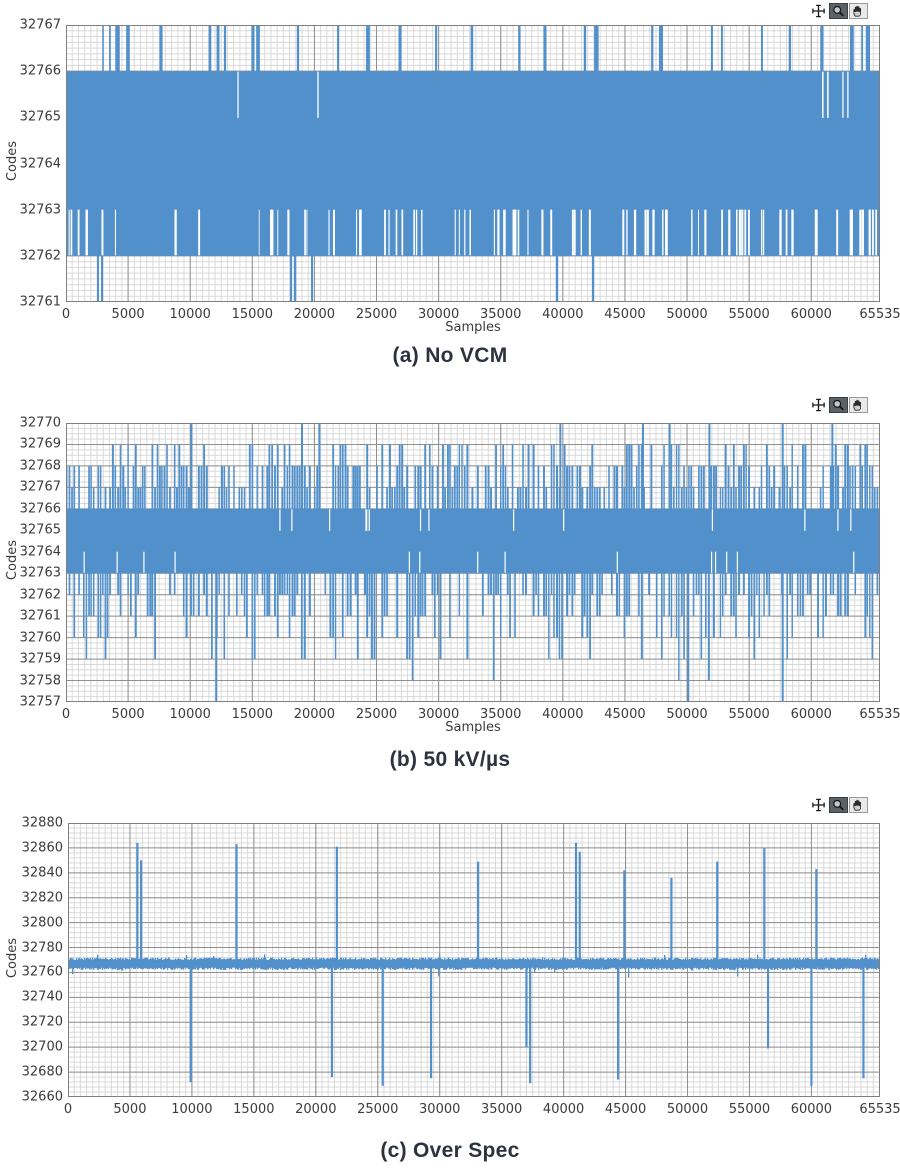 The width and height of the screenshot is (900, 1173). Describe the element at coordinates (40, 466) in the screenshot. I see `y-tick-label: 32768` at that location.